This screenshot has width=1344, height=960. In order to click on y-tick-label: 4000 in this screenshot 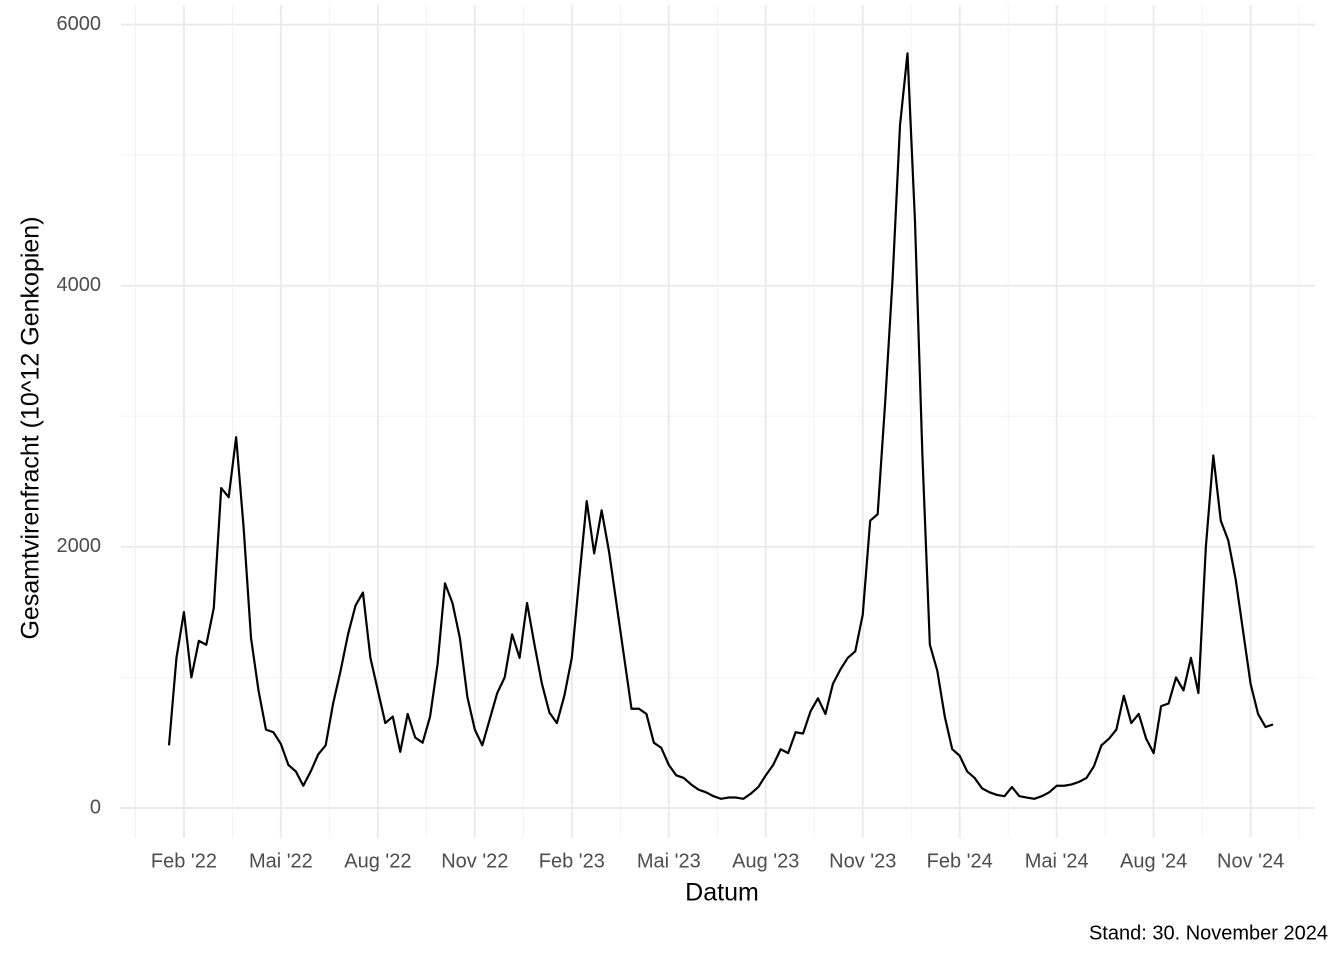, I will do `click(79, 285)`.